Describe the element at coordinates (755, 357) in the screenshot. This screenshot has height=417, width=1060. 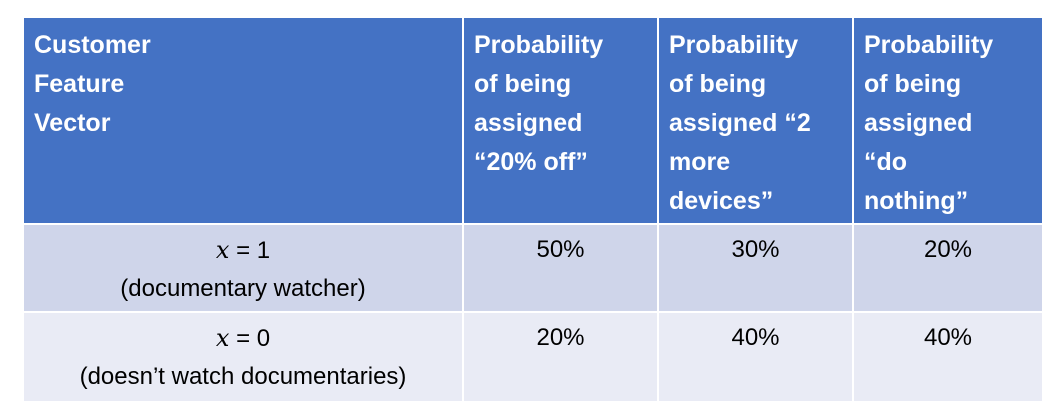
I see `probability-cell-2-more-devices: 40%` at that location.